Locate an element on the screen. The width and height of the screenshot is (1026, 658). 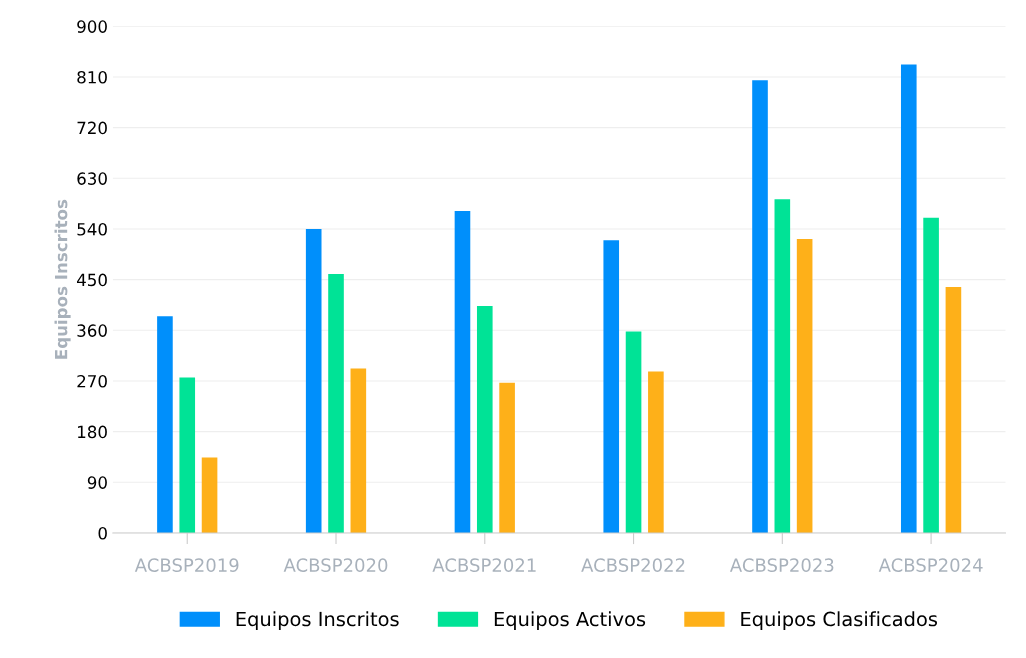
y-tick-label: 0 is located at coordinates (102, 533).